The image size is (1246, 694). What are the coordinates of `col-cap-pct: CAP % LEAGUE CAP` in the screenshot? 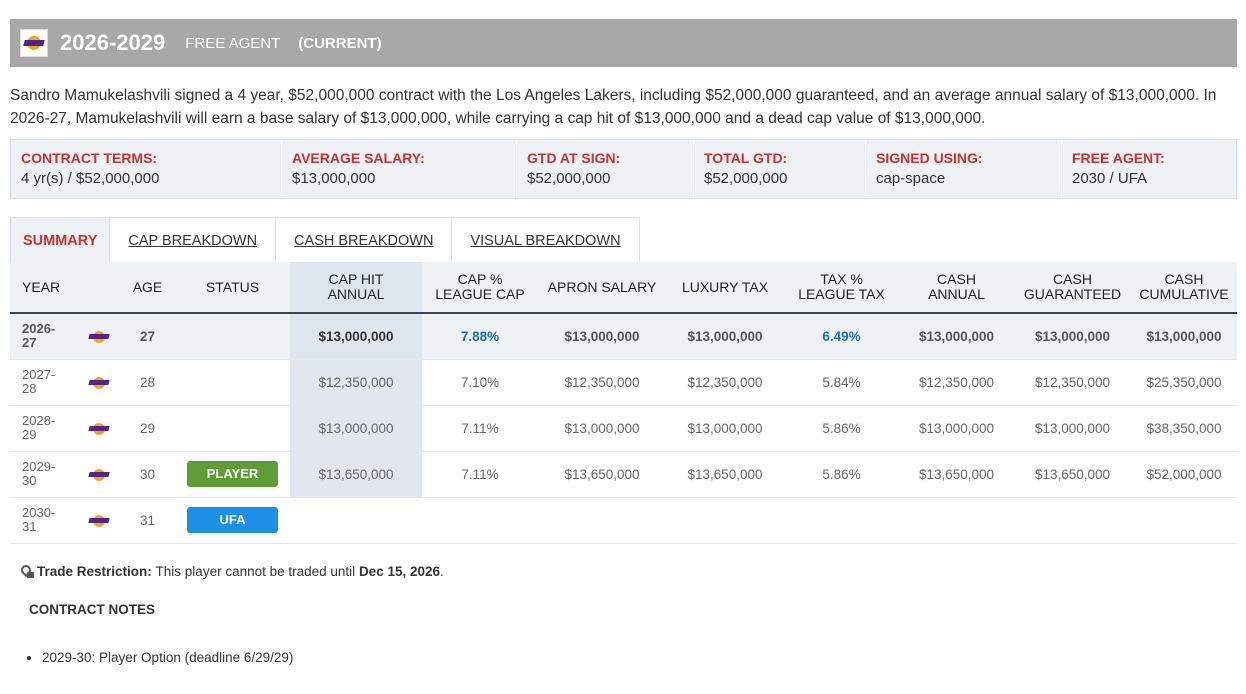 It's located at (480, 288).